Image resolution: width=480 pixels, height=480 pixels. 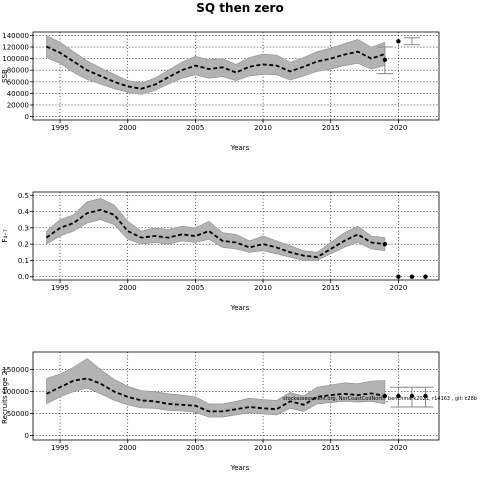 I want to click on y-axis-label: Recruits (age 2), so click(x=5, y=396).